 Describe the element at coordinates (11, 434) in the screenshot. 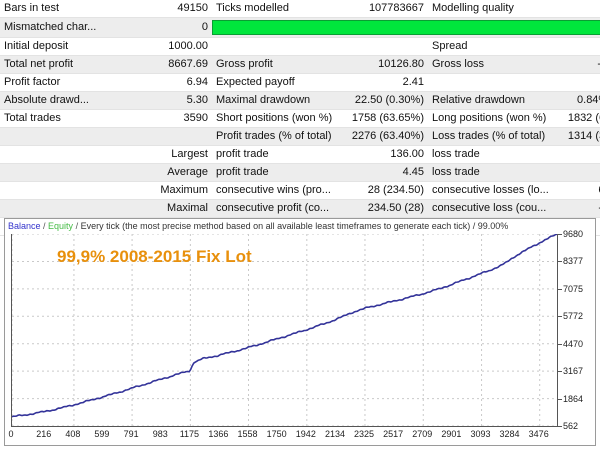

I see `x-tick-label: 0` at that location.